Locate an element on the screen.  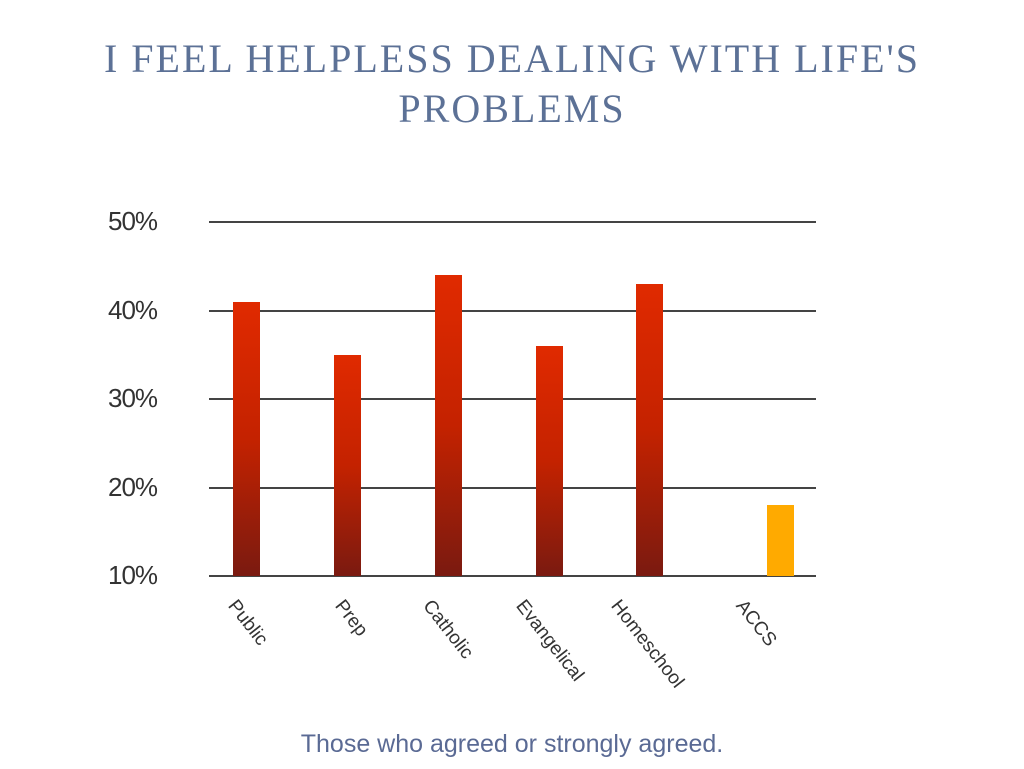
bar-catholic is located at coordinates (448, 425).